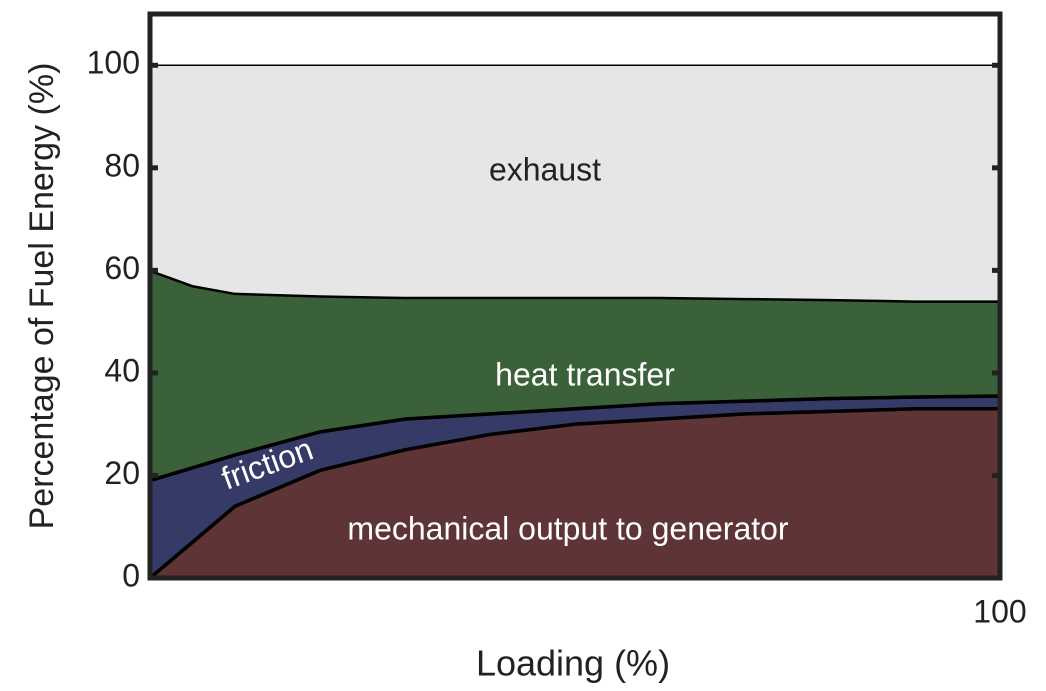 This screenshot has width=1046, height=691. I want to click on y-tick-label: 60, so click(122, 268).